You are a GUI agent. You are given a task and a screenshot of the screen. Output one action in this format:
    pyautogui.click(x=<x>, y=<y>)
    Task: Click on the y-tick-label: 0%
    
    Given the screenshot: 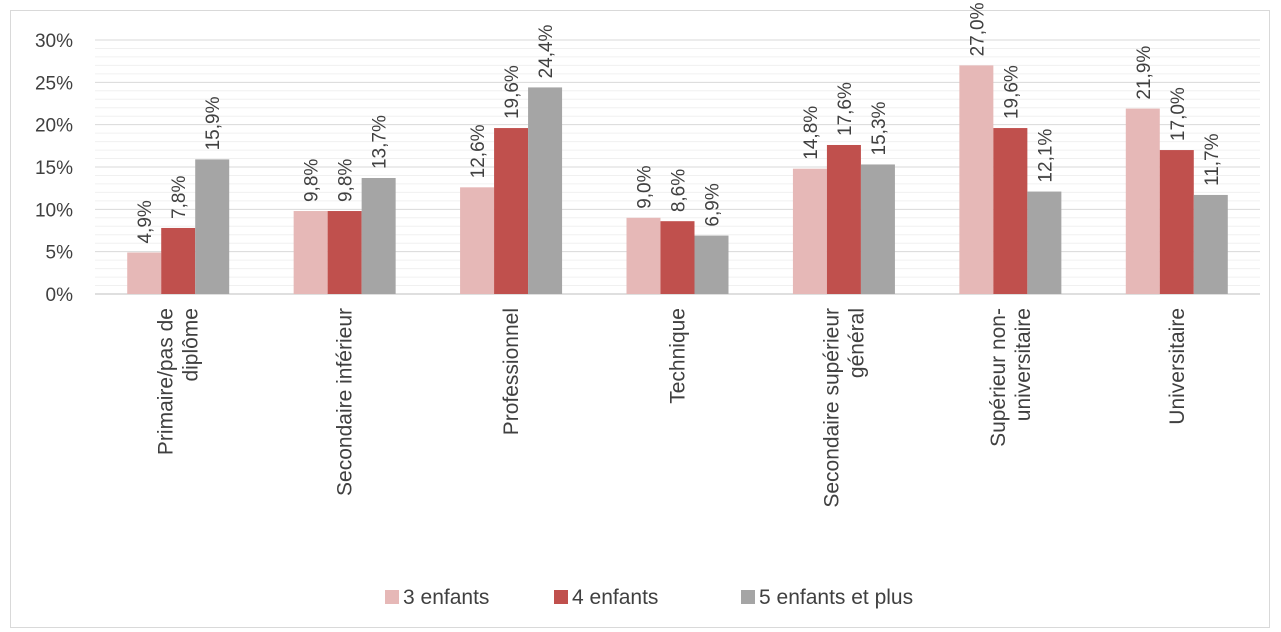 What is the action you would take?
    pyautogui.click(x=60, y=295)
    